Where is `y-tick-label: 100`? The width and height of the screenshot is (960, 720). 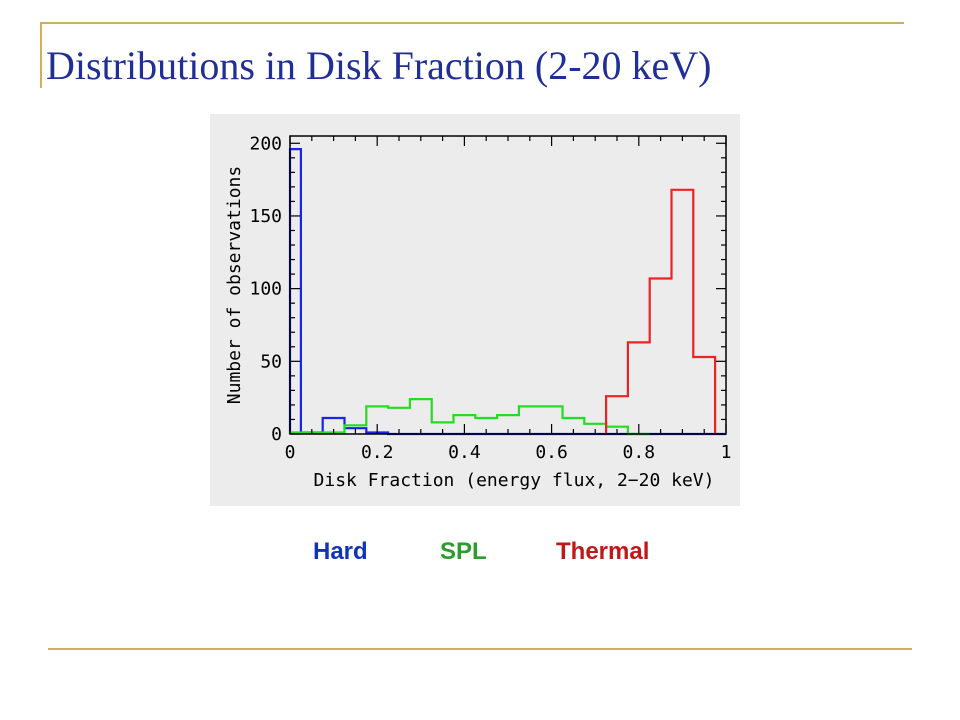 y-tick-label: 100 is located at coordinates (265, 289).